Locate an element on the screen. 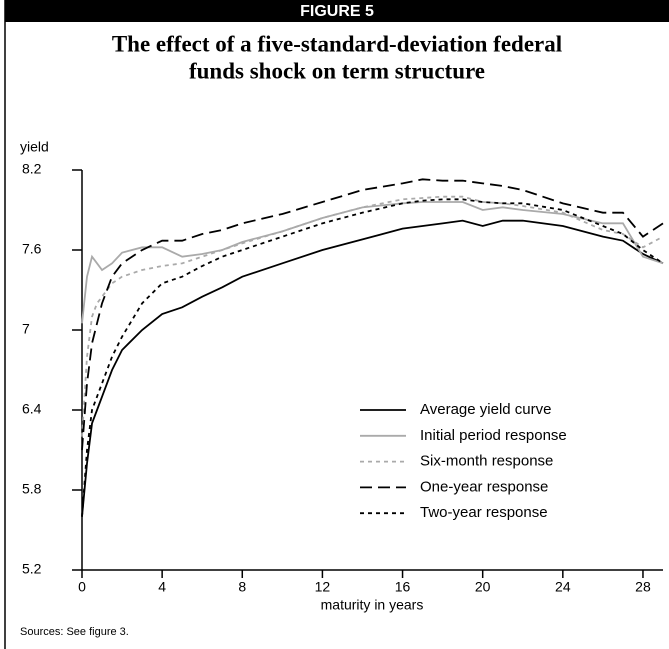 Image resolution: width=669 pixels, height=649 pixels. x-tick-label: 20 is located at coordinates (483, 587).